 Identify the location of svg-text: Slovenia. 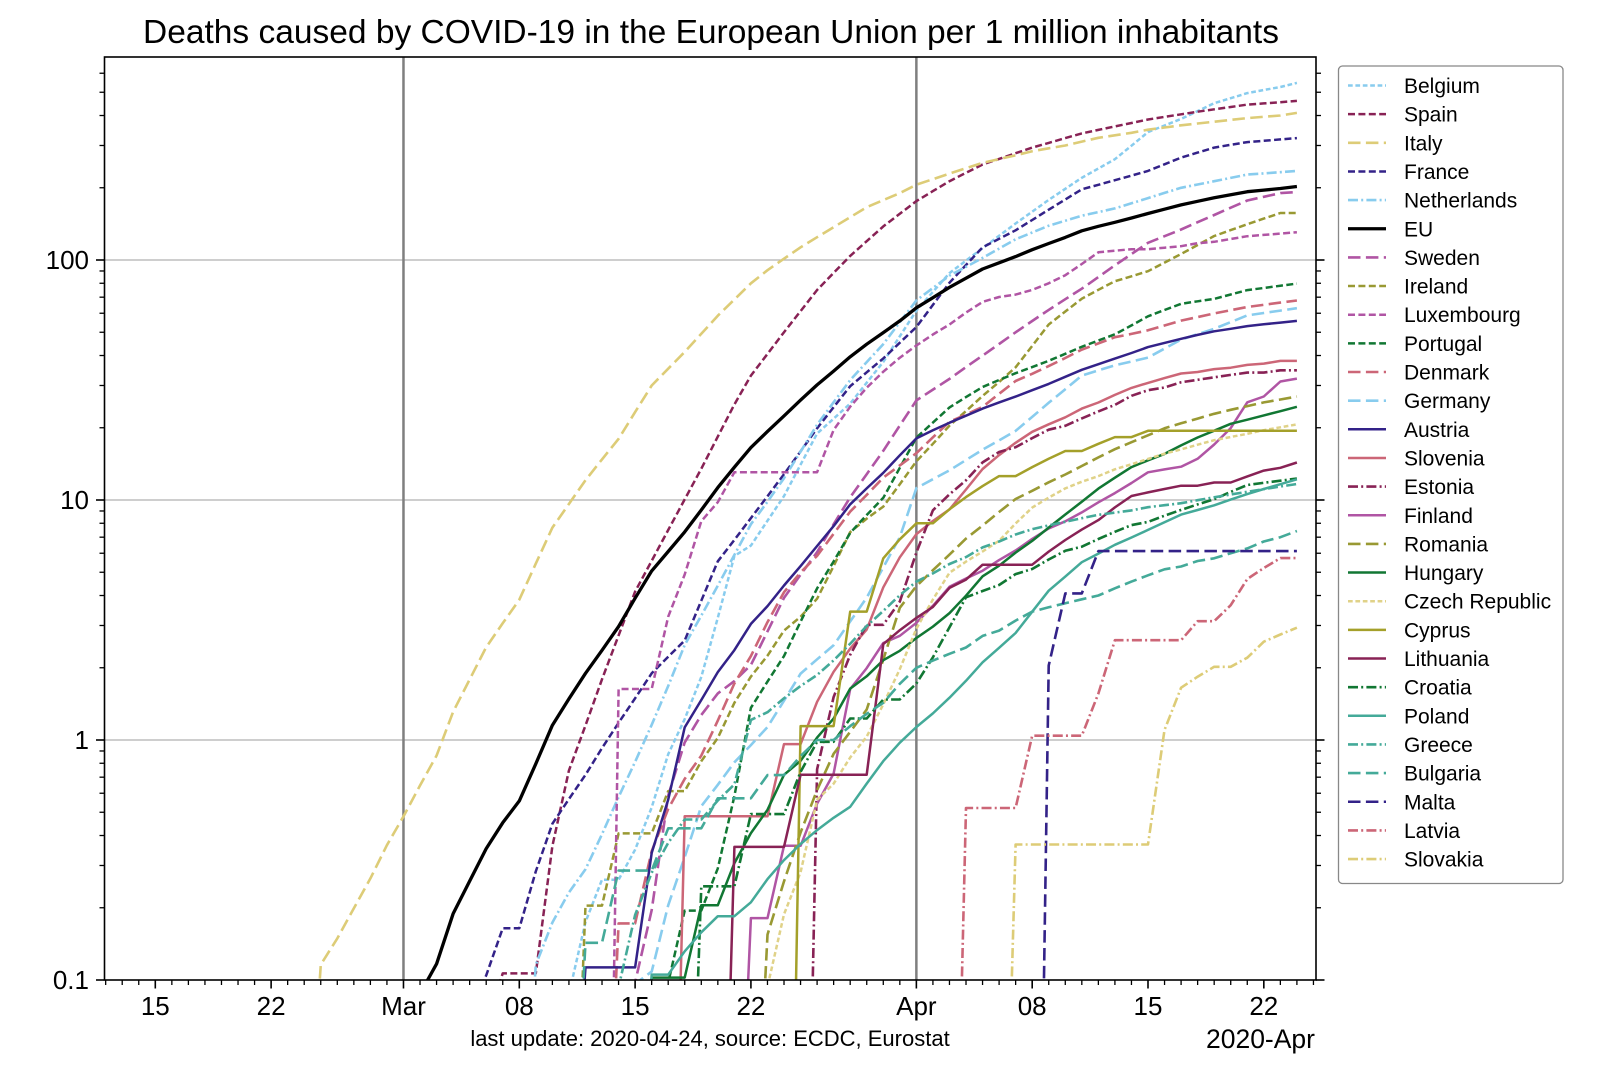
(1444, 458).